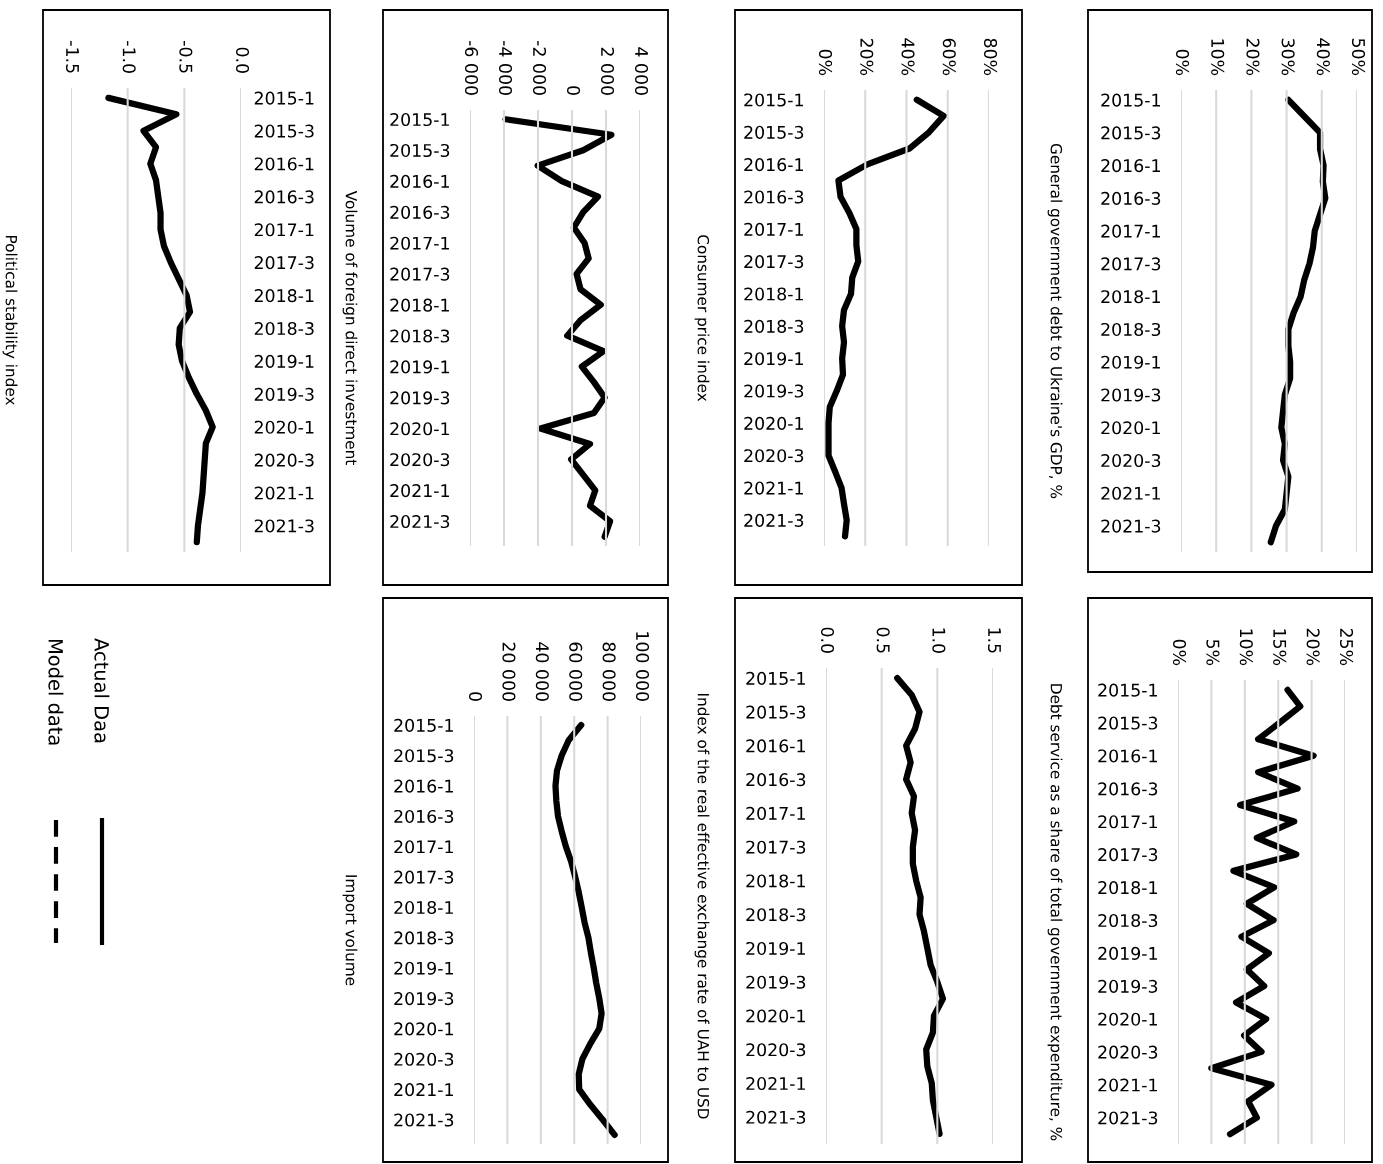 The width and height of the screenshot is (1383, 1164). What do you see at coordinates (883, 640) in the screenshot?
I see `x-tick-label: 0.5` at bounding box center [883, 640].